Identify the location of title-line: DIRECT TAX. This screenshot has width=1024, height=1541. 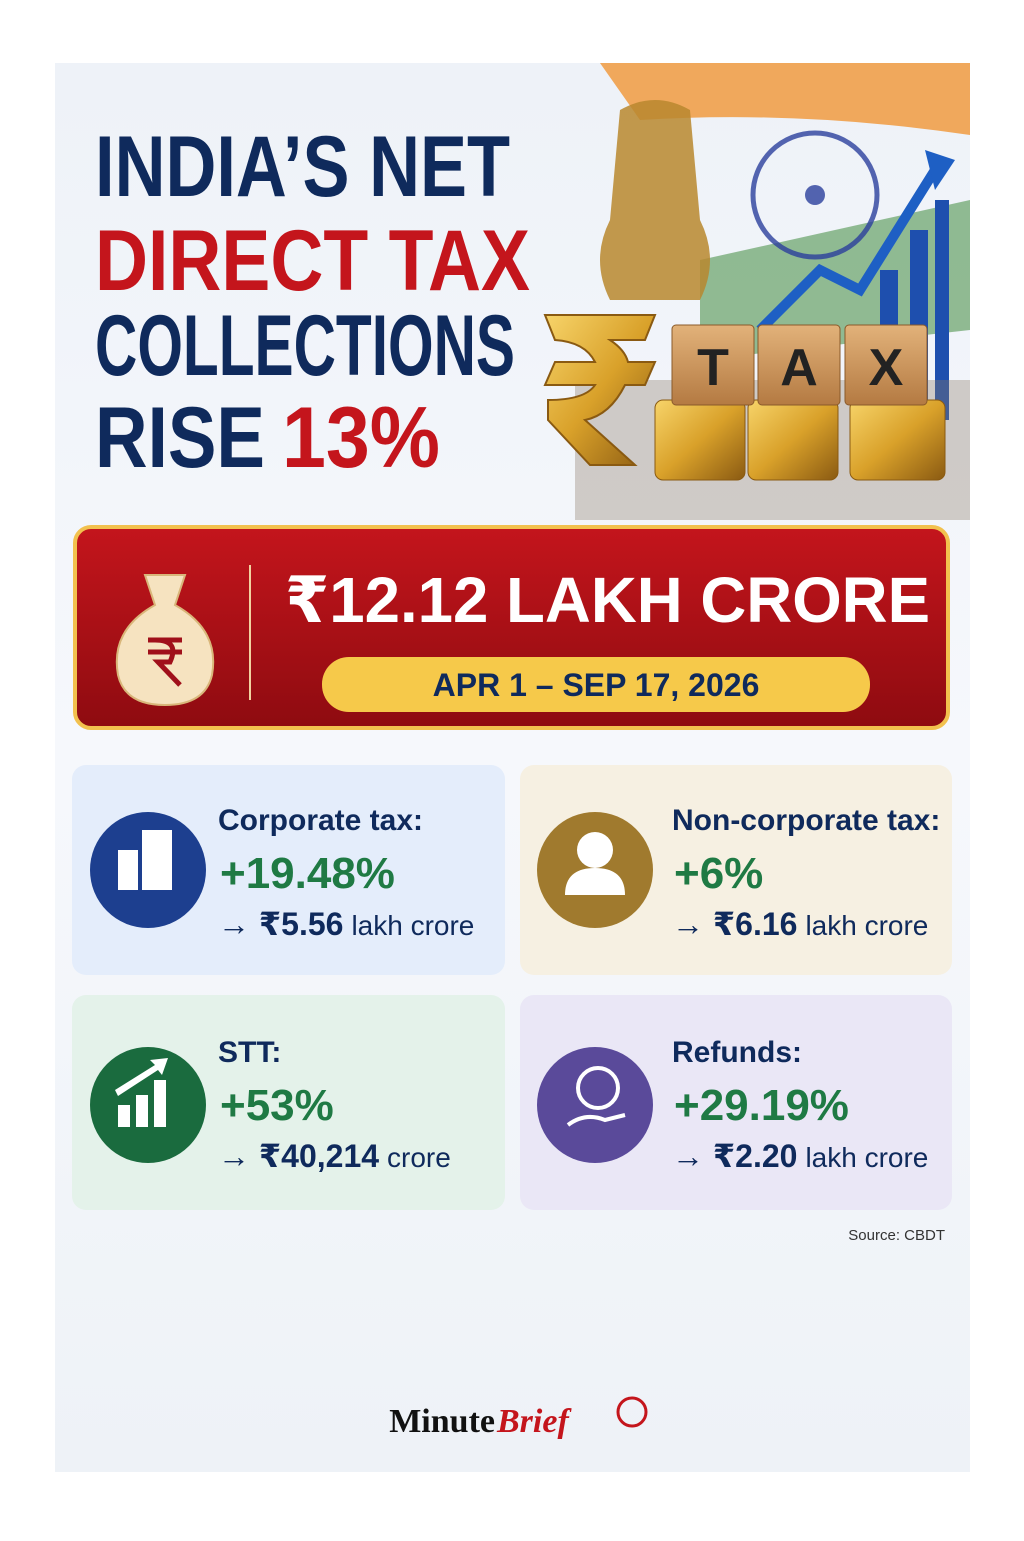
(312, 261).